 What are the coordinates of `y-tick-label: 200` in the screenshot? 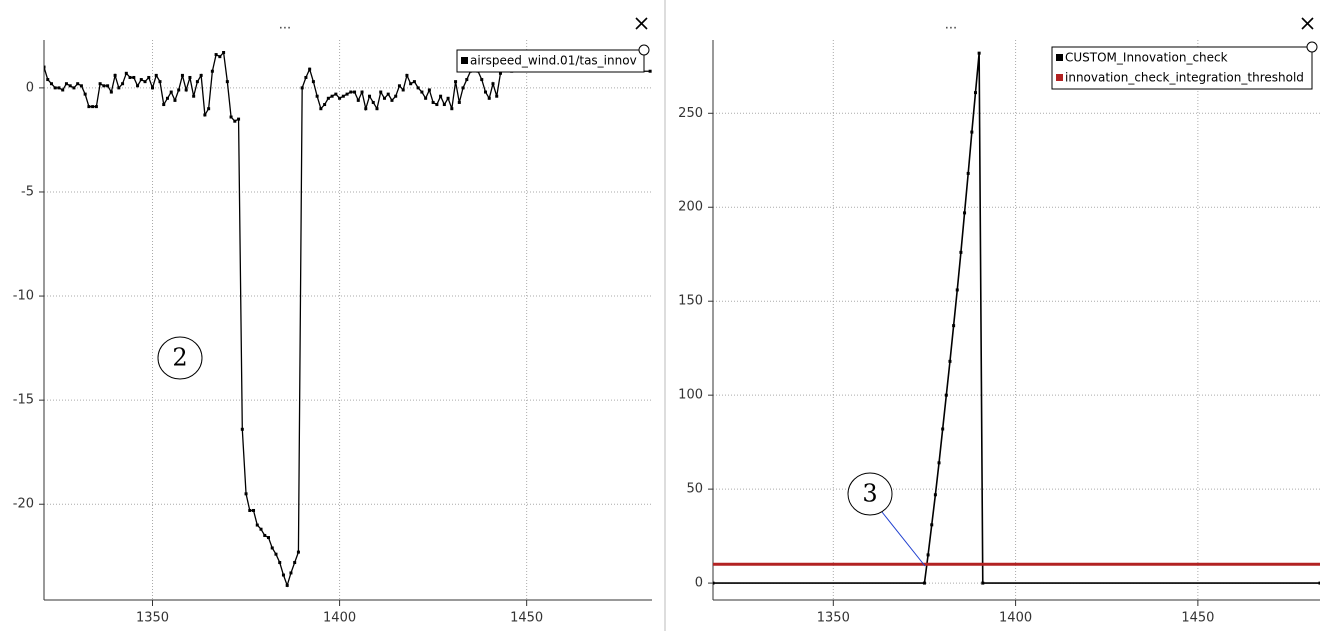 It's located at (690, 207).